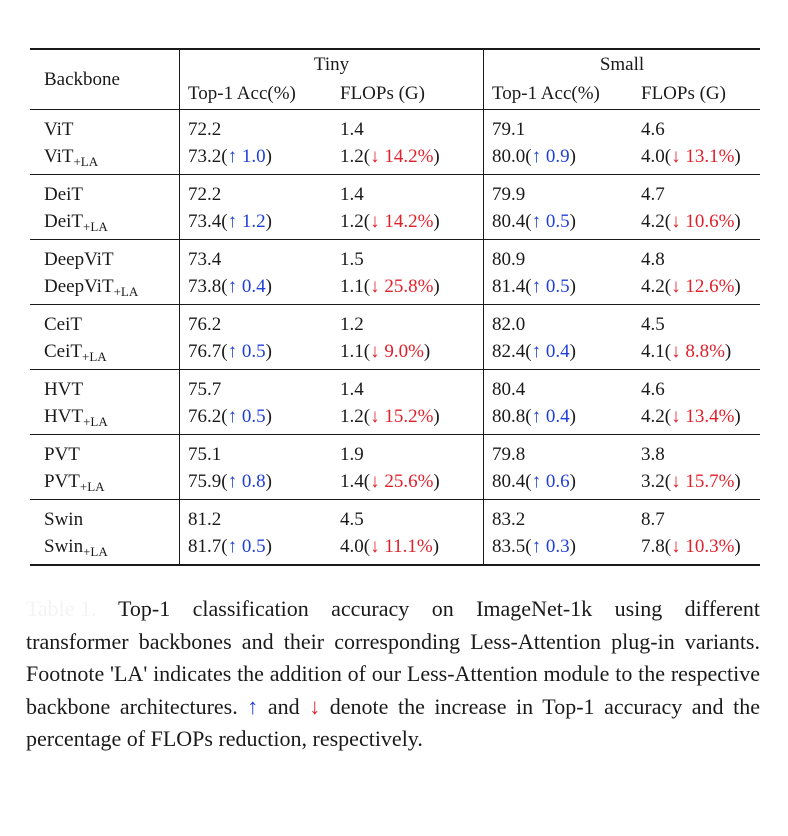  What do you see at coordinates (698, 450) in the screenshot?
I see `small-flops-cell: 3.8` at bounding box center [698, 450].